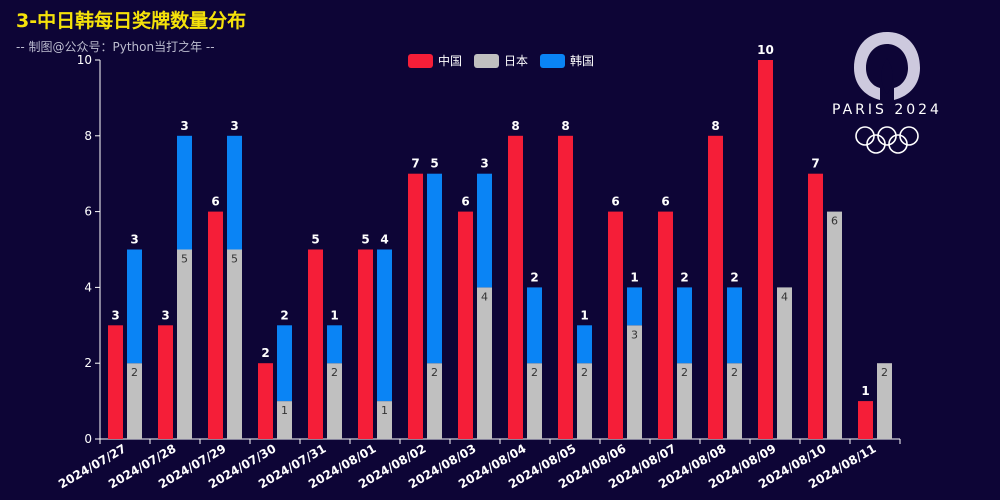  What do you see at coordinates (765, 50) in the screenshot?
I see `data-label-china: 10` at bounding box center [765, 50].